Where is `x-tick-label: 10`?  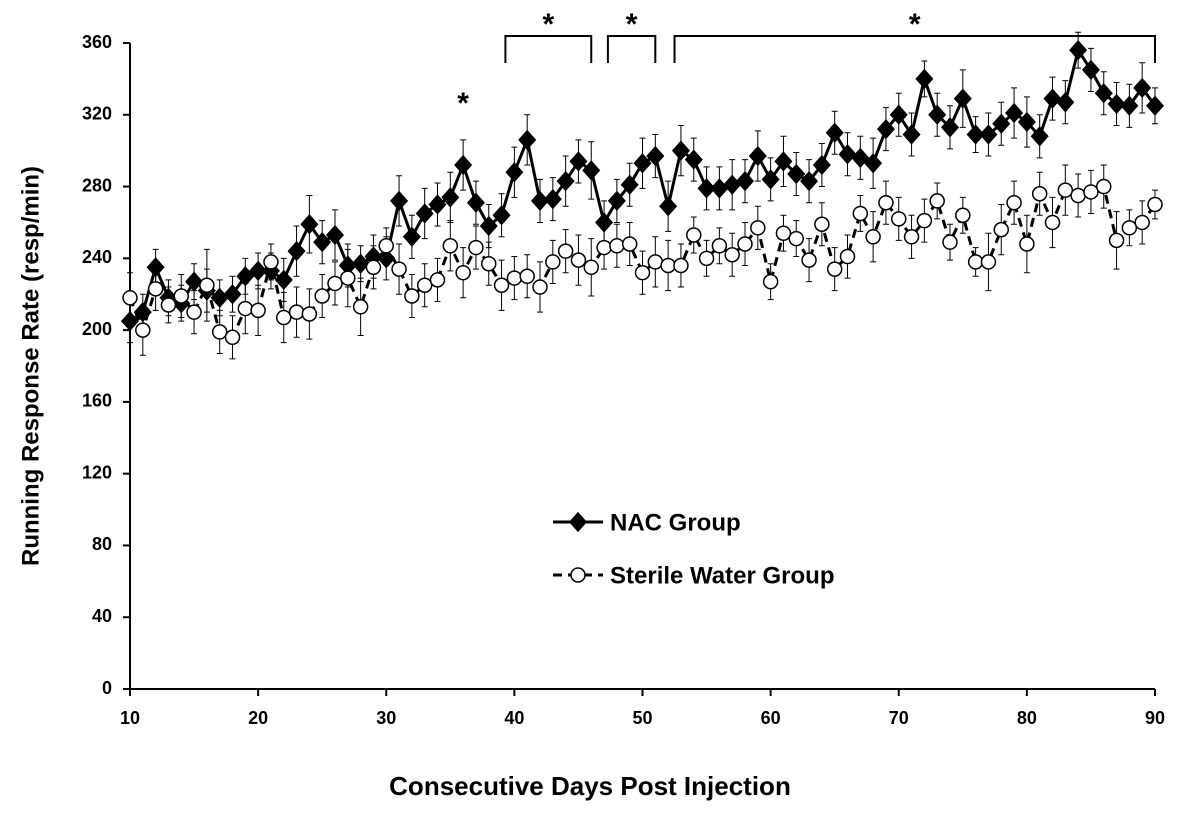 x-tick-label: 10 is located at coordinates (130, 718).